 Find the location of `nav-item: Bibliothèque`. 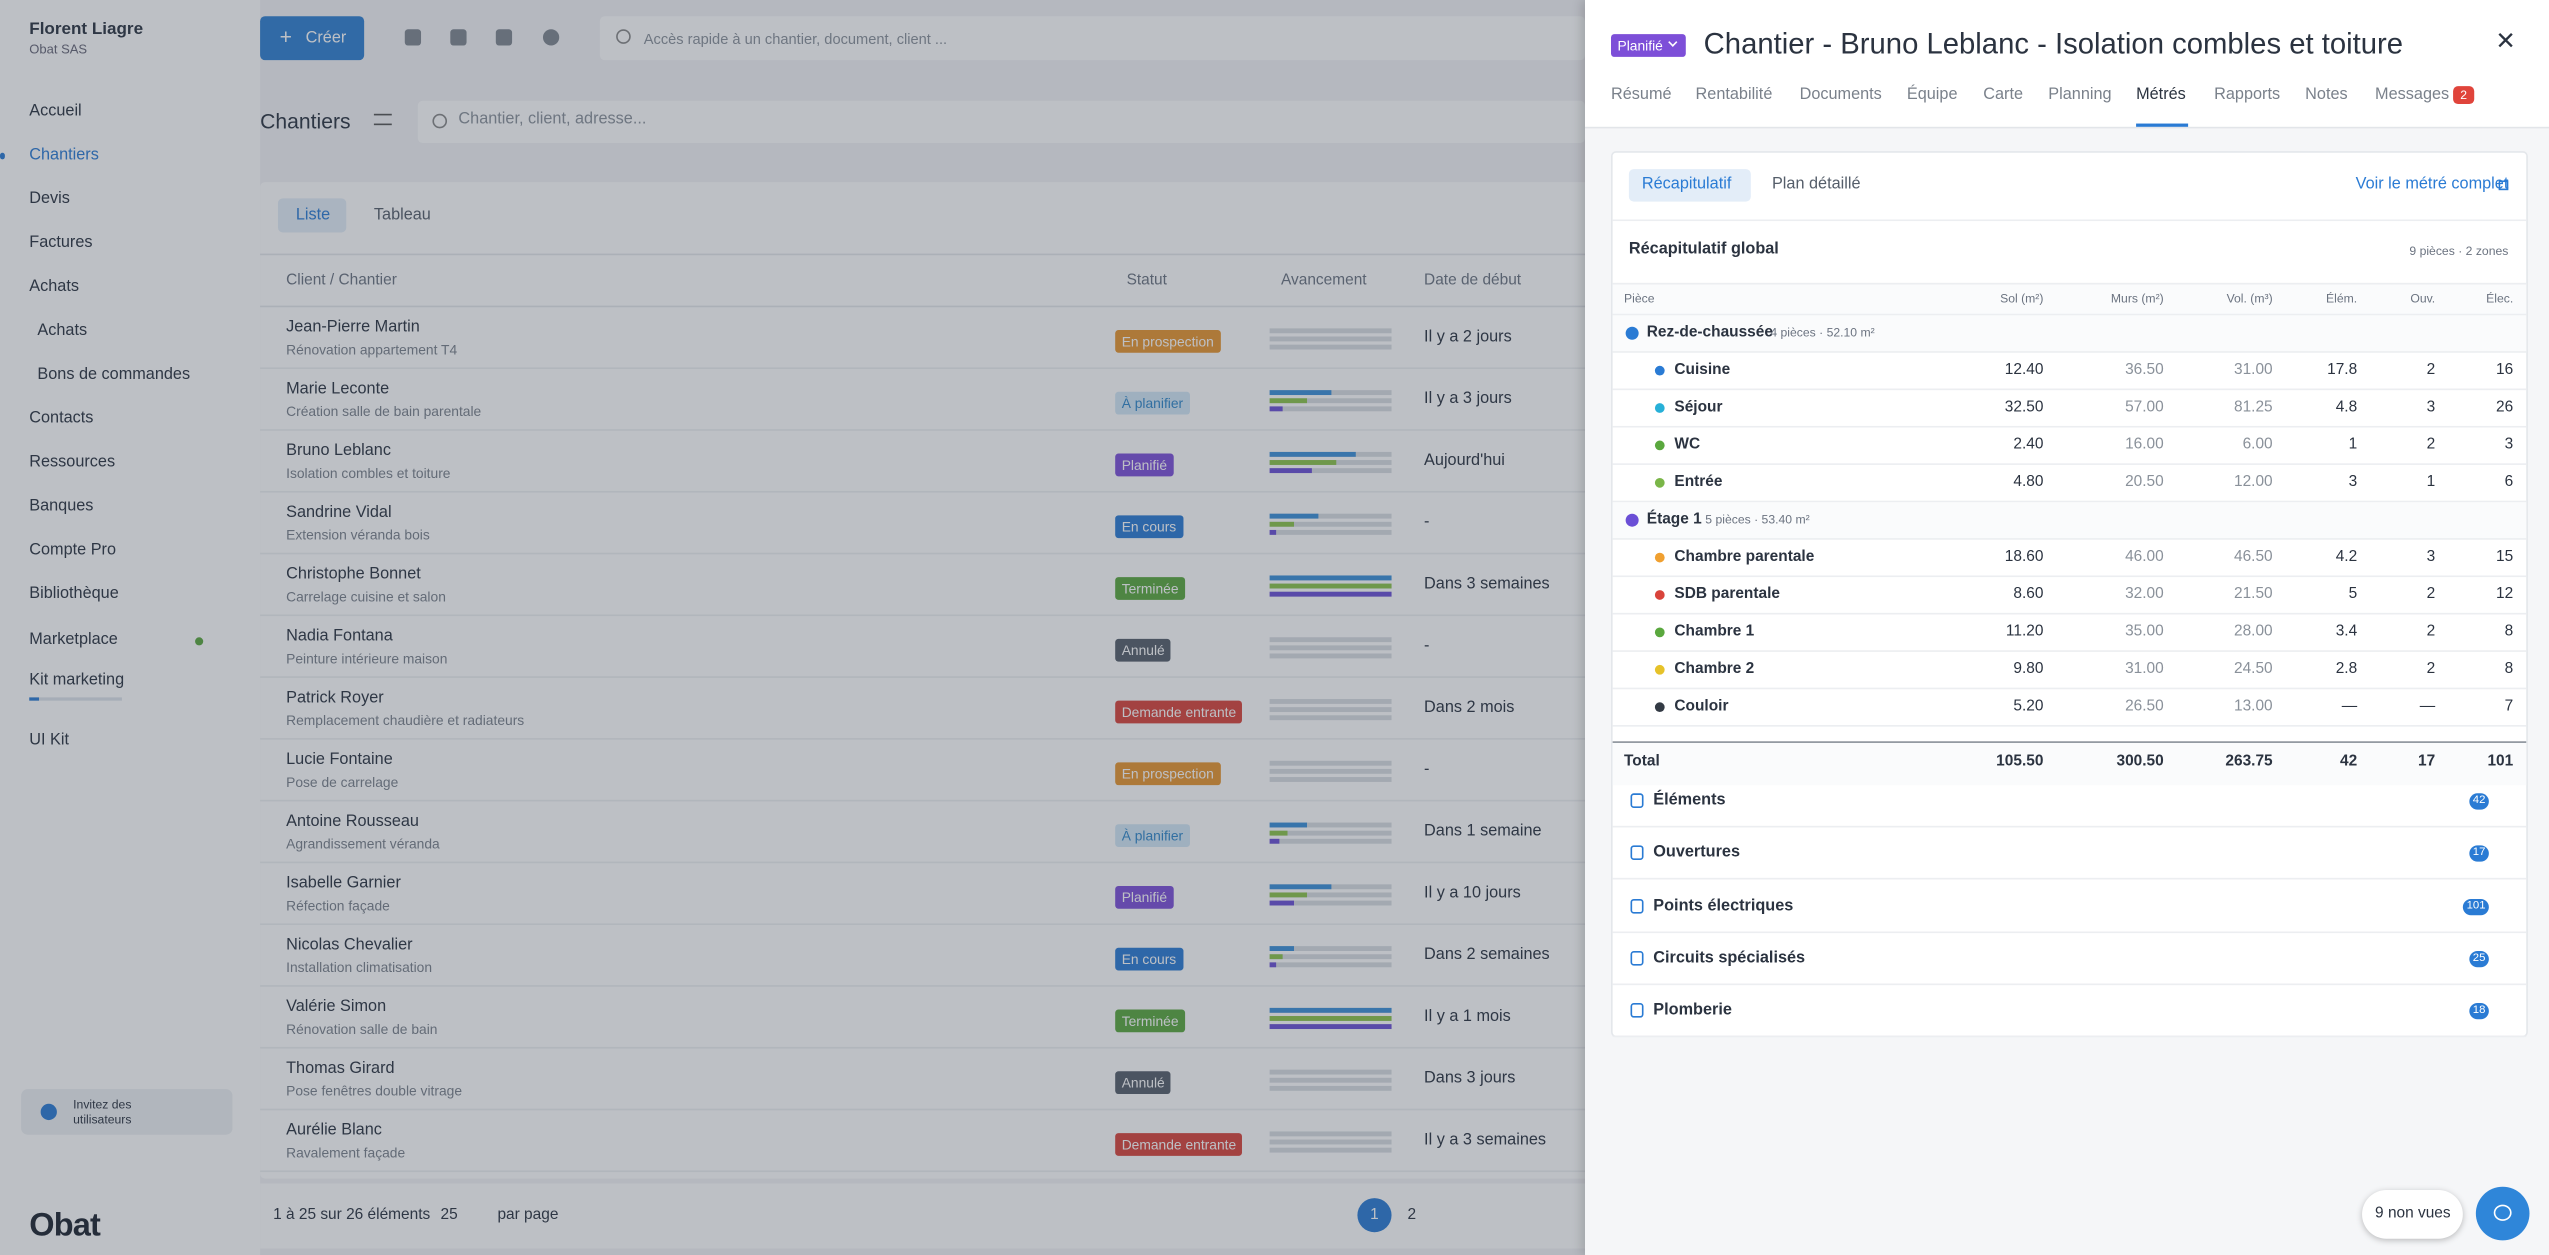

nav-item: Bibliothèque is located at coordinates (74, 594).